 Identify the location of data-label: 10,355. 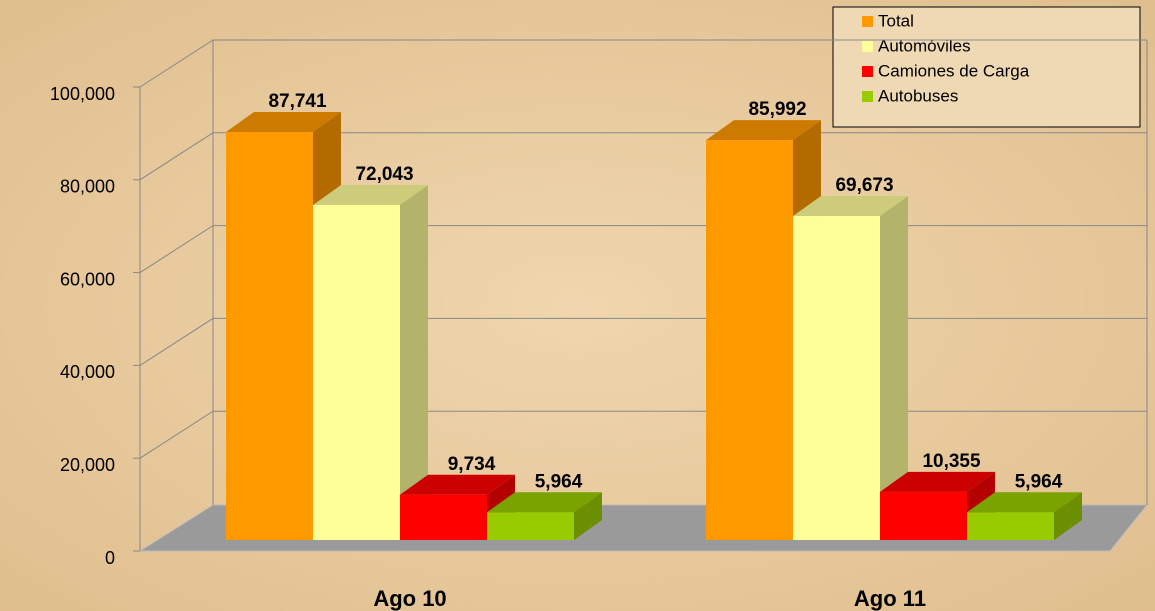
(951, 461).